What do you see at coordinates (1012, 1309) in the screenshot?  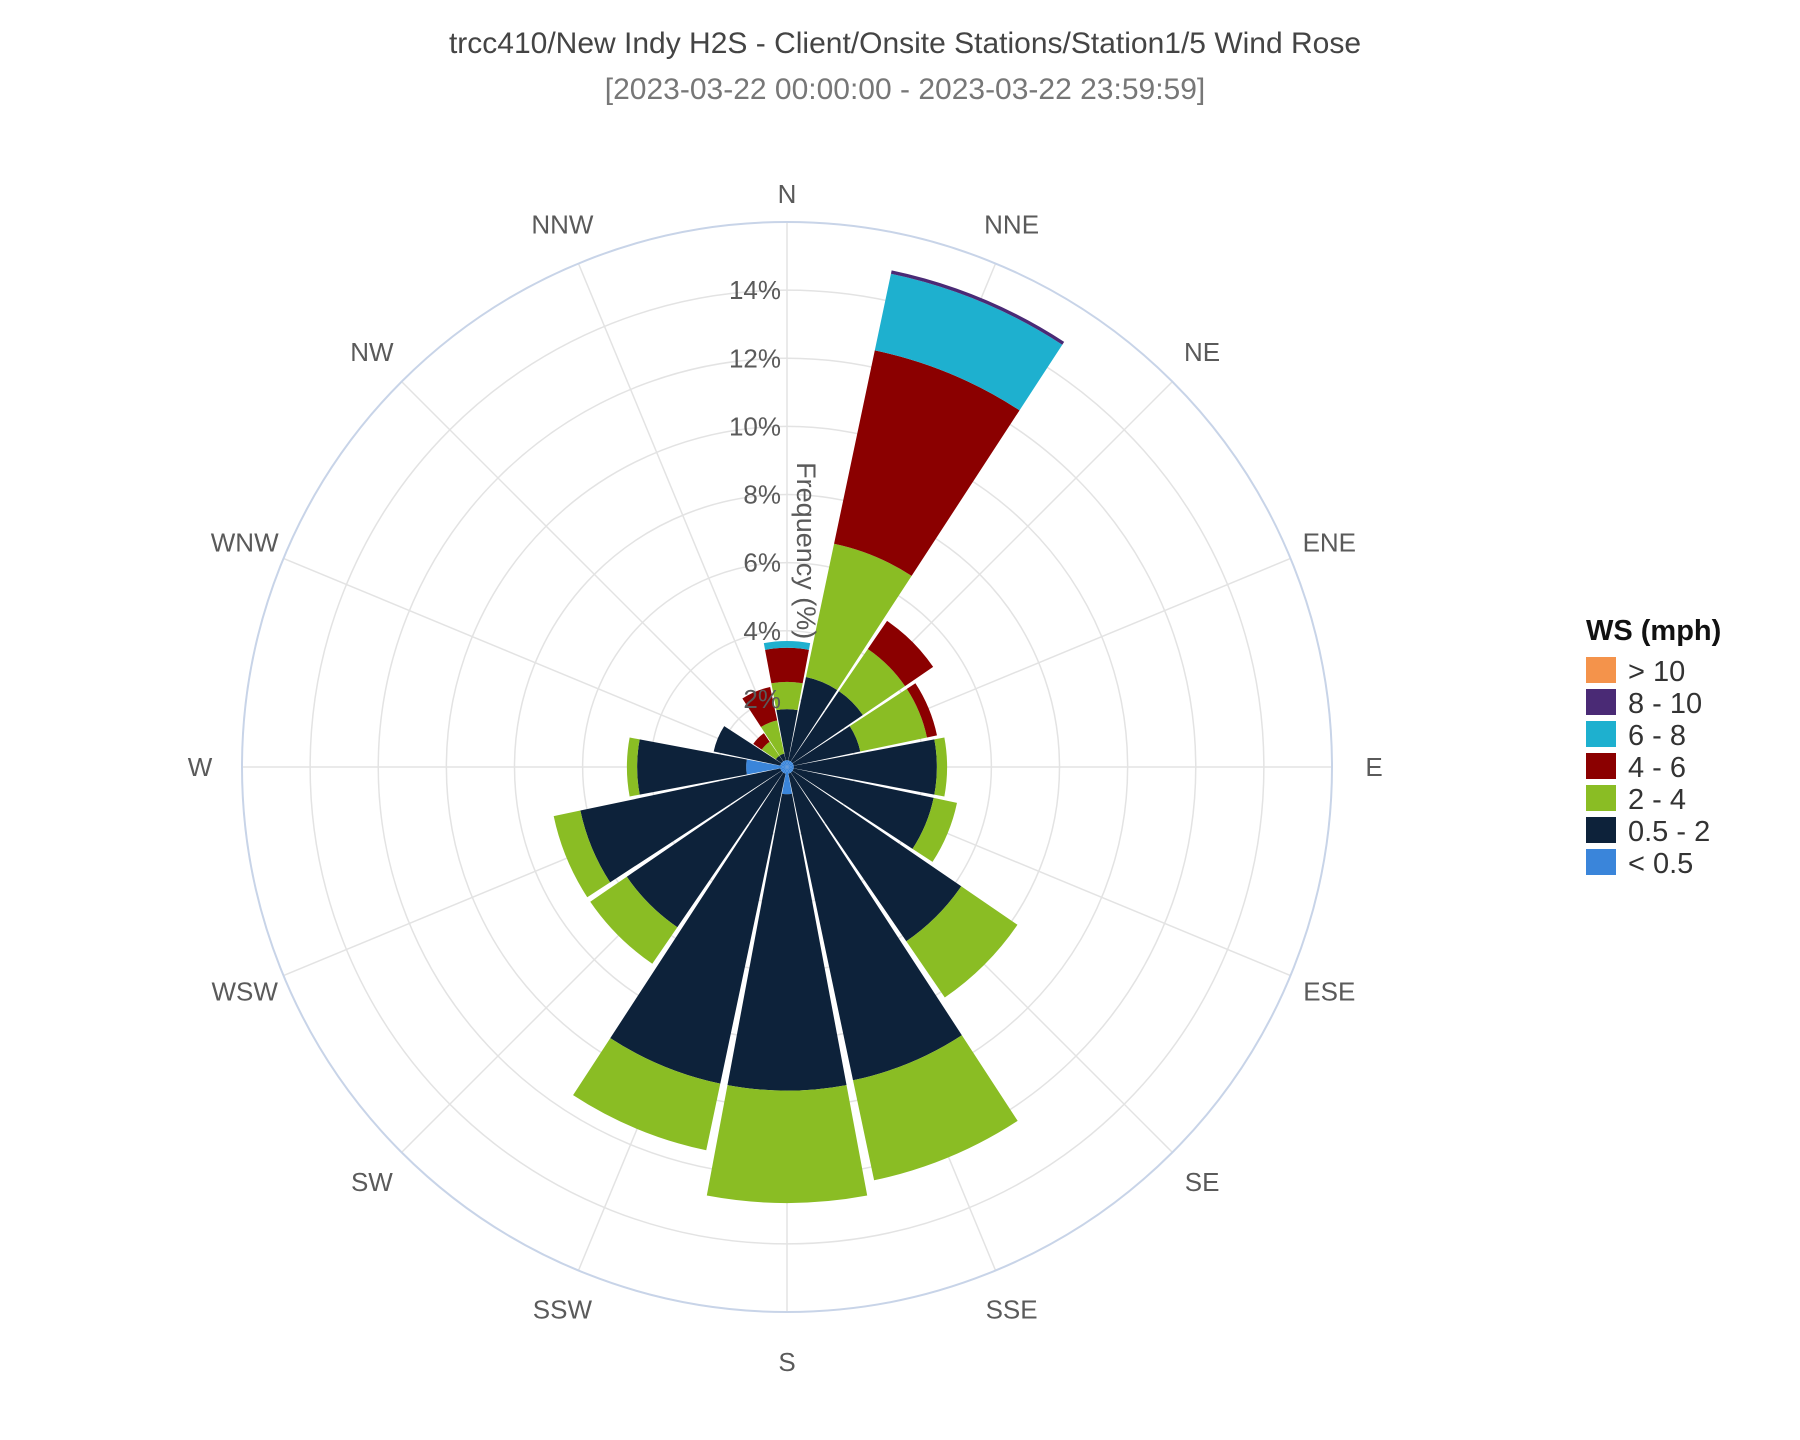 I see `direction-label-sse: SSE` at bounding box center [1012, 1309].